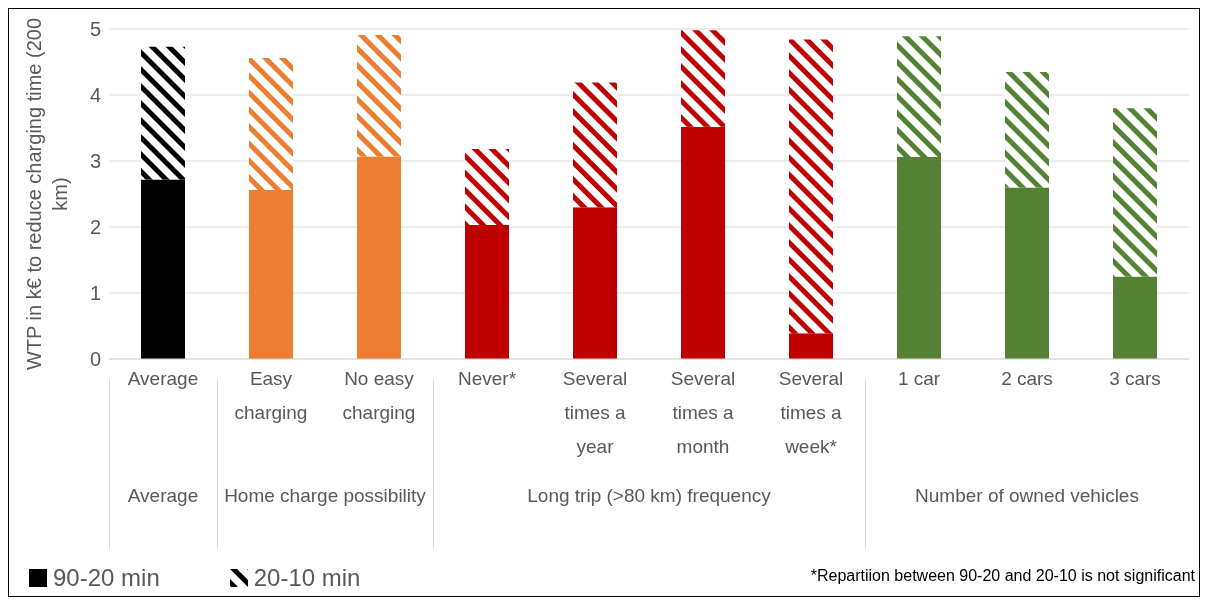 The image size is (1210, 603). What do you see at coordinates (1002, 576) in the screenshot?
I see `text: *Repartiion between 90-20 and 20-10 is not significant` at bounding box center [1002, 576].